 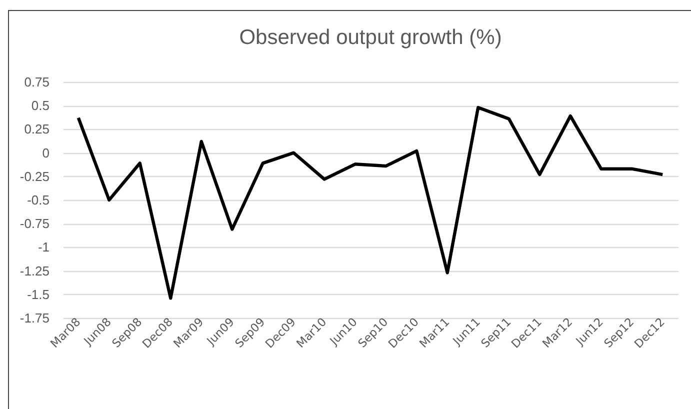 I want to click on y-tick-label: -1.75, so click(x=35, y=318).